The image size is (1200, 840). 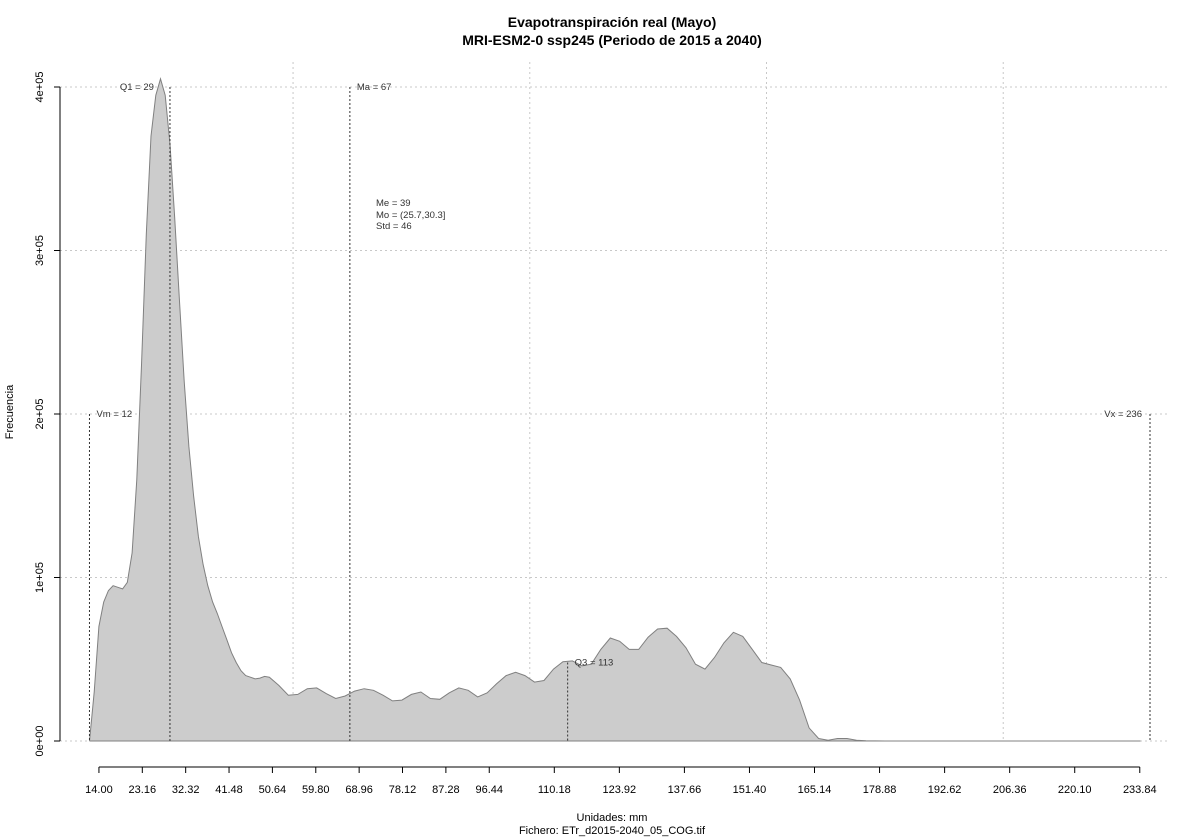 What do you see at coordinates (612, 831) in the screenshot?
I see `file-name-label: Fichero: ETr_d2015-2040_05_COG.tif` at bounding box center [612, 831].